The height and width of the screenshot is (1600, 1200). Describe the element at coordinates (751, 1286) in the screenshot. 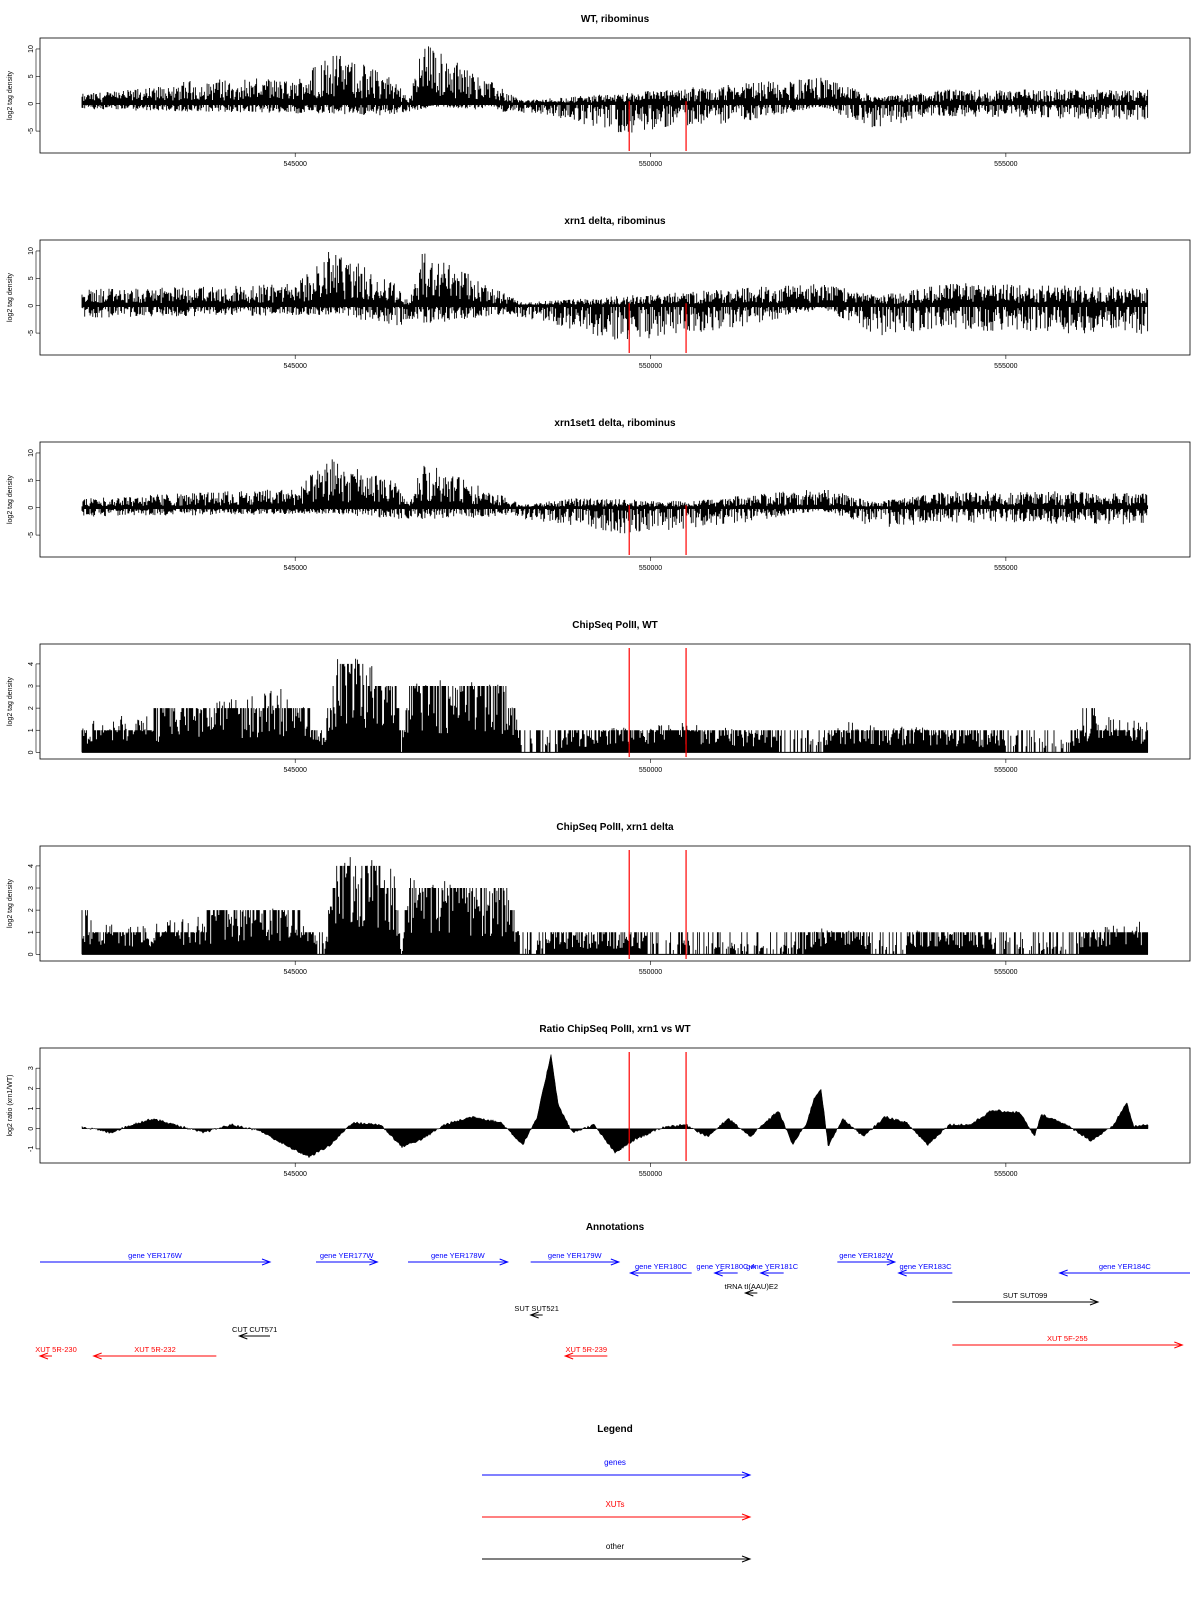

I see `feature-label: tRNA tI(AAU)E2` at that location.